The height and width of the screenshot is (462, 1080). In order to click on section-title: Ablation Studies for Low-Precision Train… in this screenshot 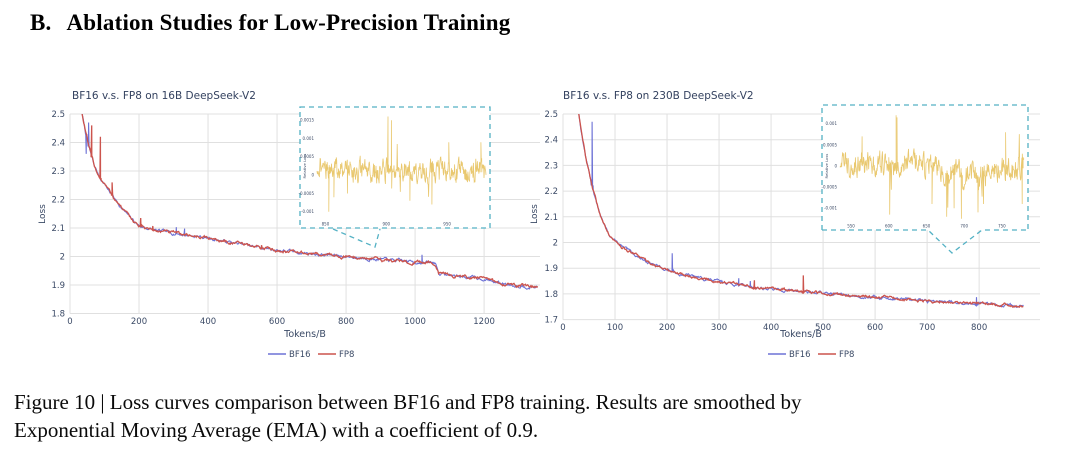, I will do `click(288, 22)`.